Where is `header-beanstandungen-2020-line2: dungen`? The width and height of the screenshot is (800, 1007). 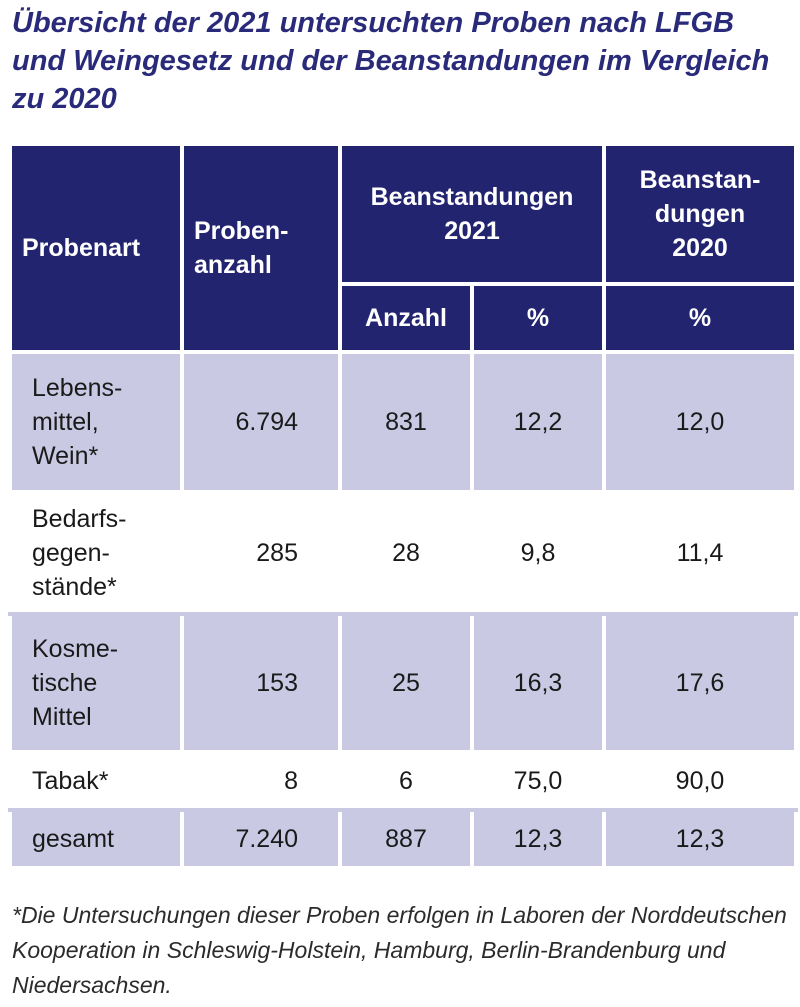 header-beanstandungen-2020-line2: dungen is located at coordinates (700, 214).